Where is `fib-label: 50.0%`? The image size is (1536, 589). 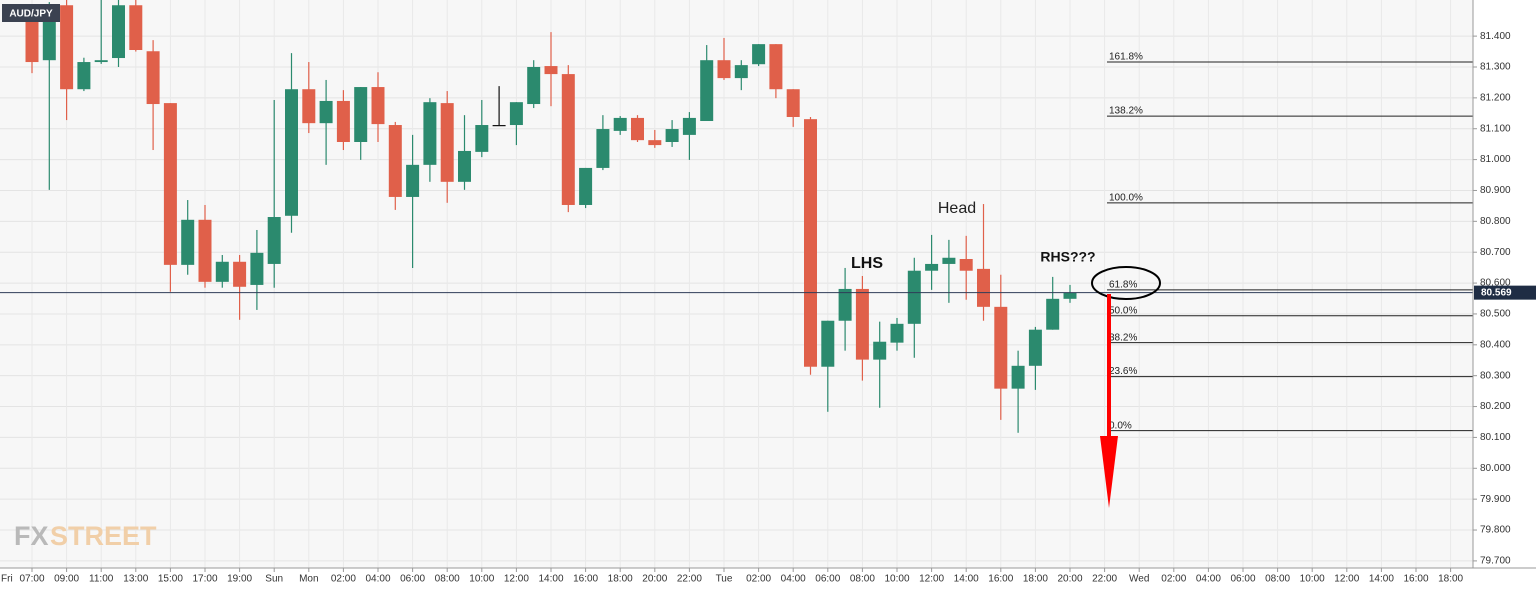 fib-label: 50.0% is located at coordinates (1123, 310).